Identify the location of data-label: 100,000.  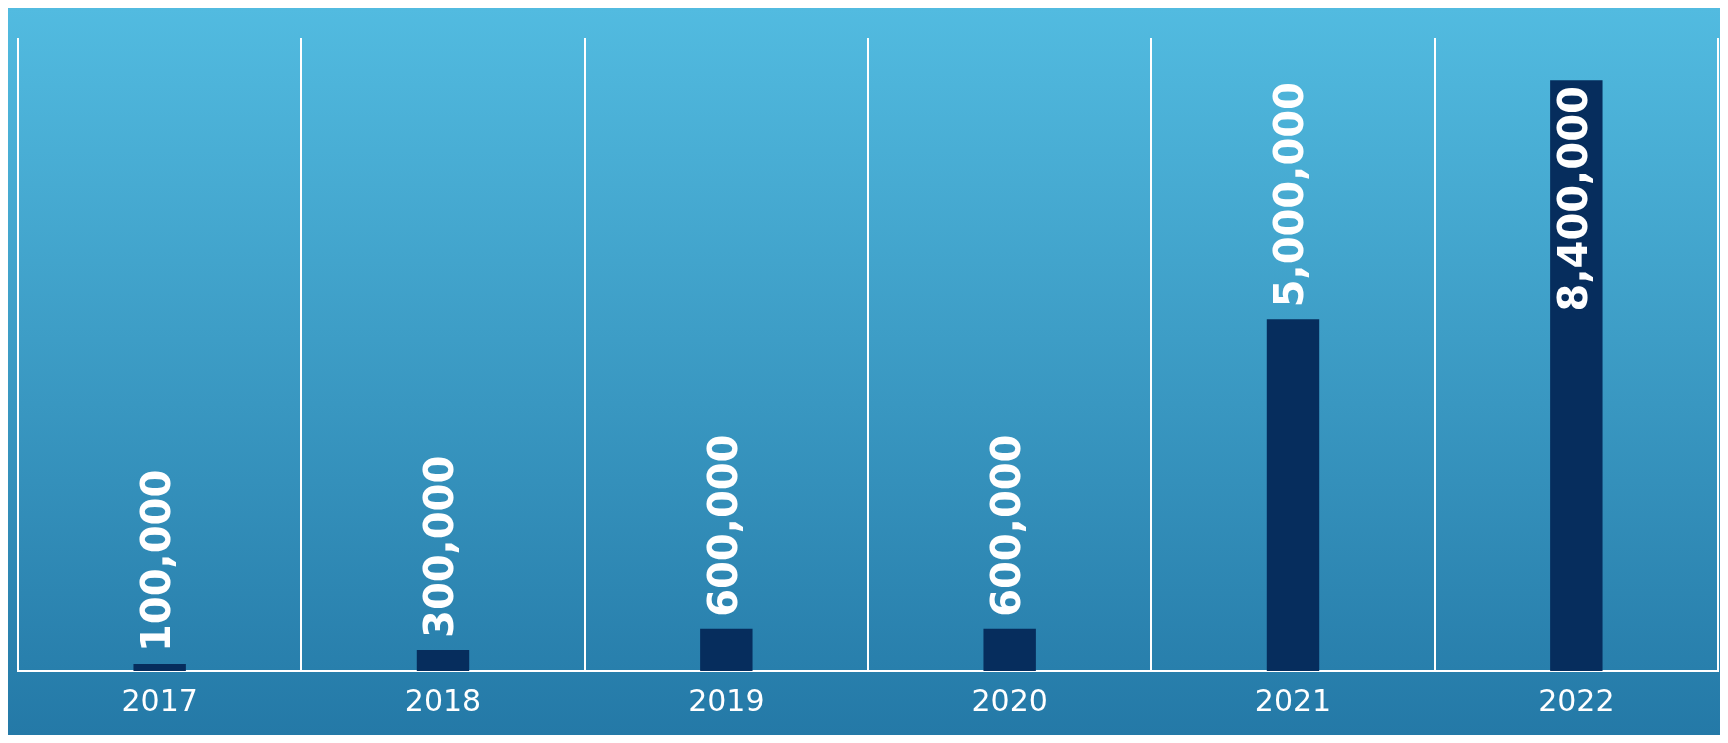
(156, 560).